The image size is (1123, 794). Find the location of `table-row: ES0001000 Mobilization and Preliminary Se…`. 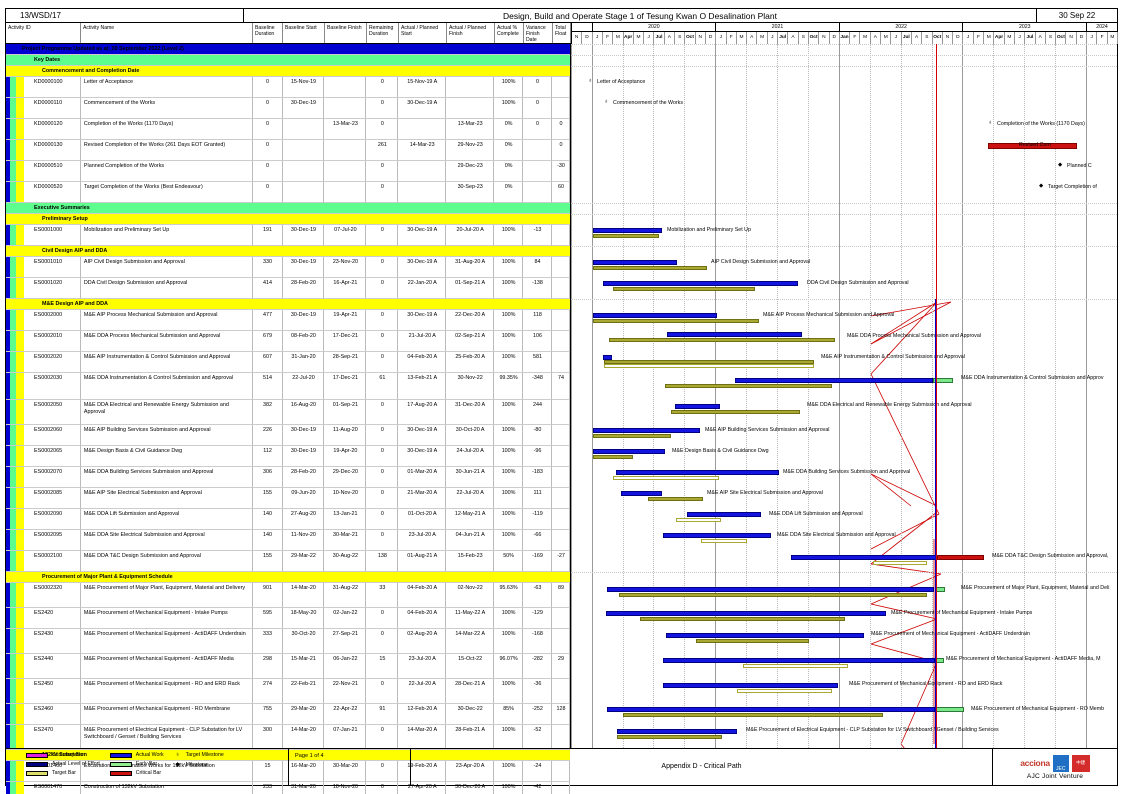

table-row: ES0001000 Mobilization and Preliminary Se… is located at coordinates (288, 235).